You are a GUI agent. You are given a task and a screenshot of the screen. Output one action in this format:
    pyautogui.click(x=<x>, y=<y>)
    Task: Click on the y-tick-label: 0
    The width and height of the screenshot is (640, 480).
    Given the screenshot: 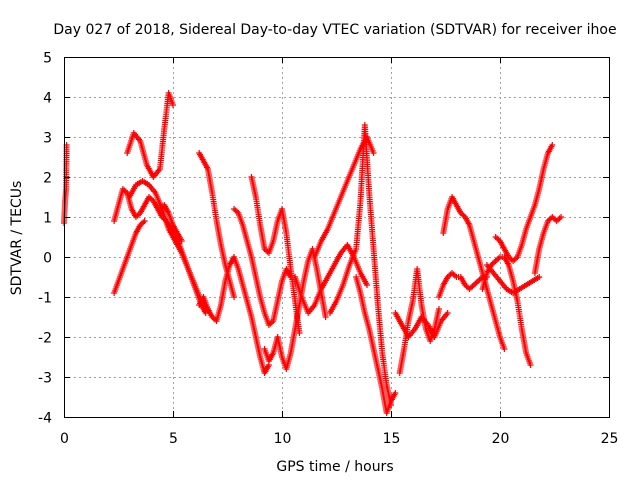 What is the action you would take?
    pyautogui.click(x=47, y=259)
    